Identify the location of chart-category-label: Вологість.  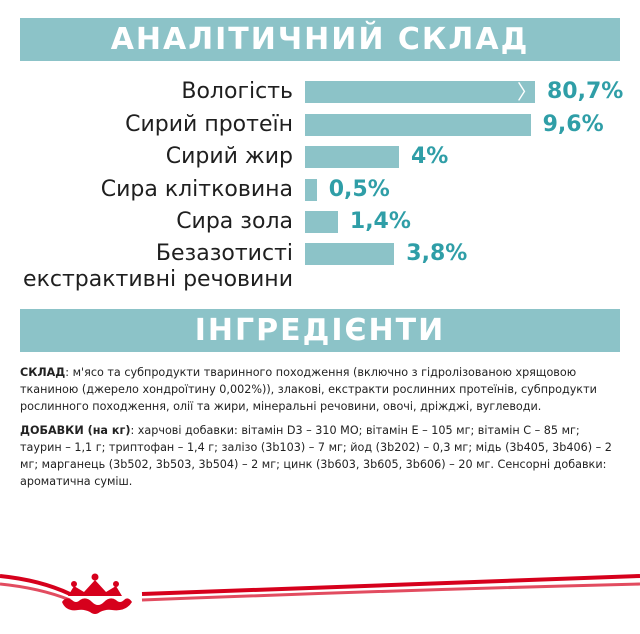
(237, 92).